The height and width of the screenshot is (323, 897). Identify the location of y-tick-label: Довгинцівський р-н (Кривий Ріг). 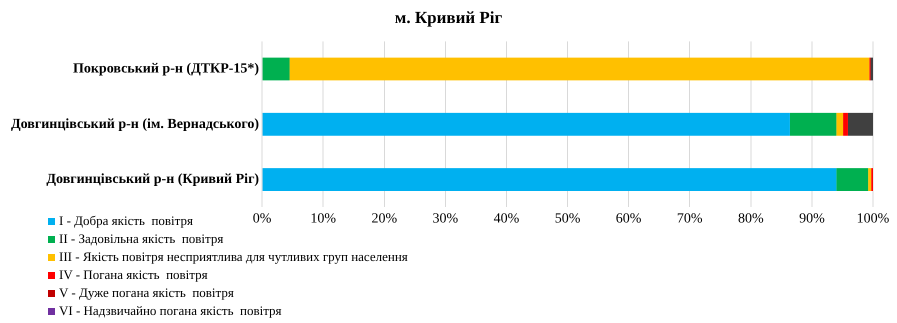
(153, 180).